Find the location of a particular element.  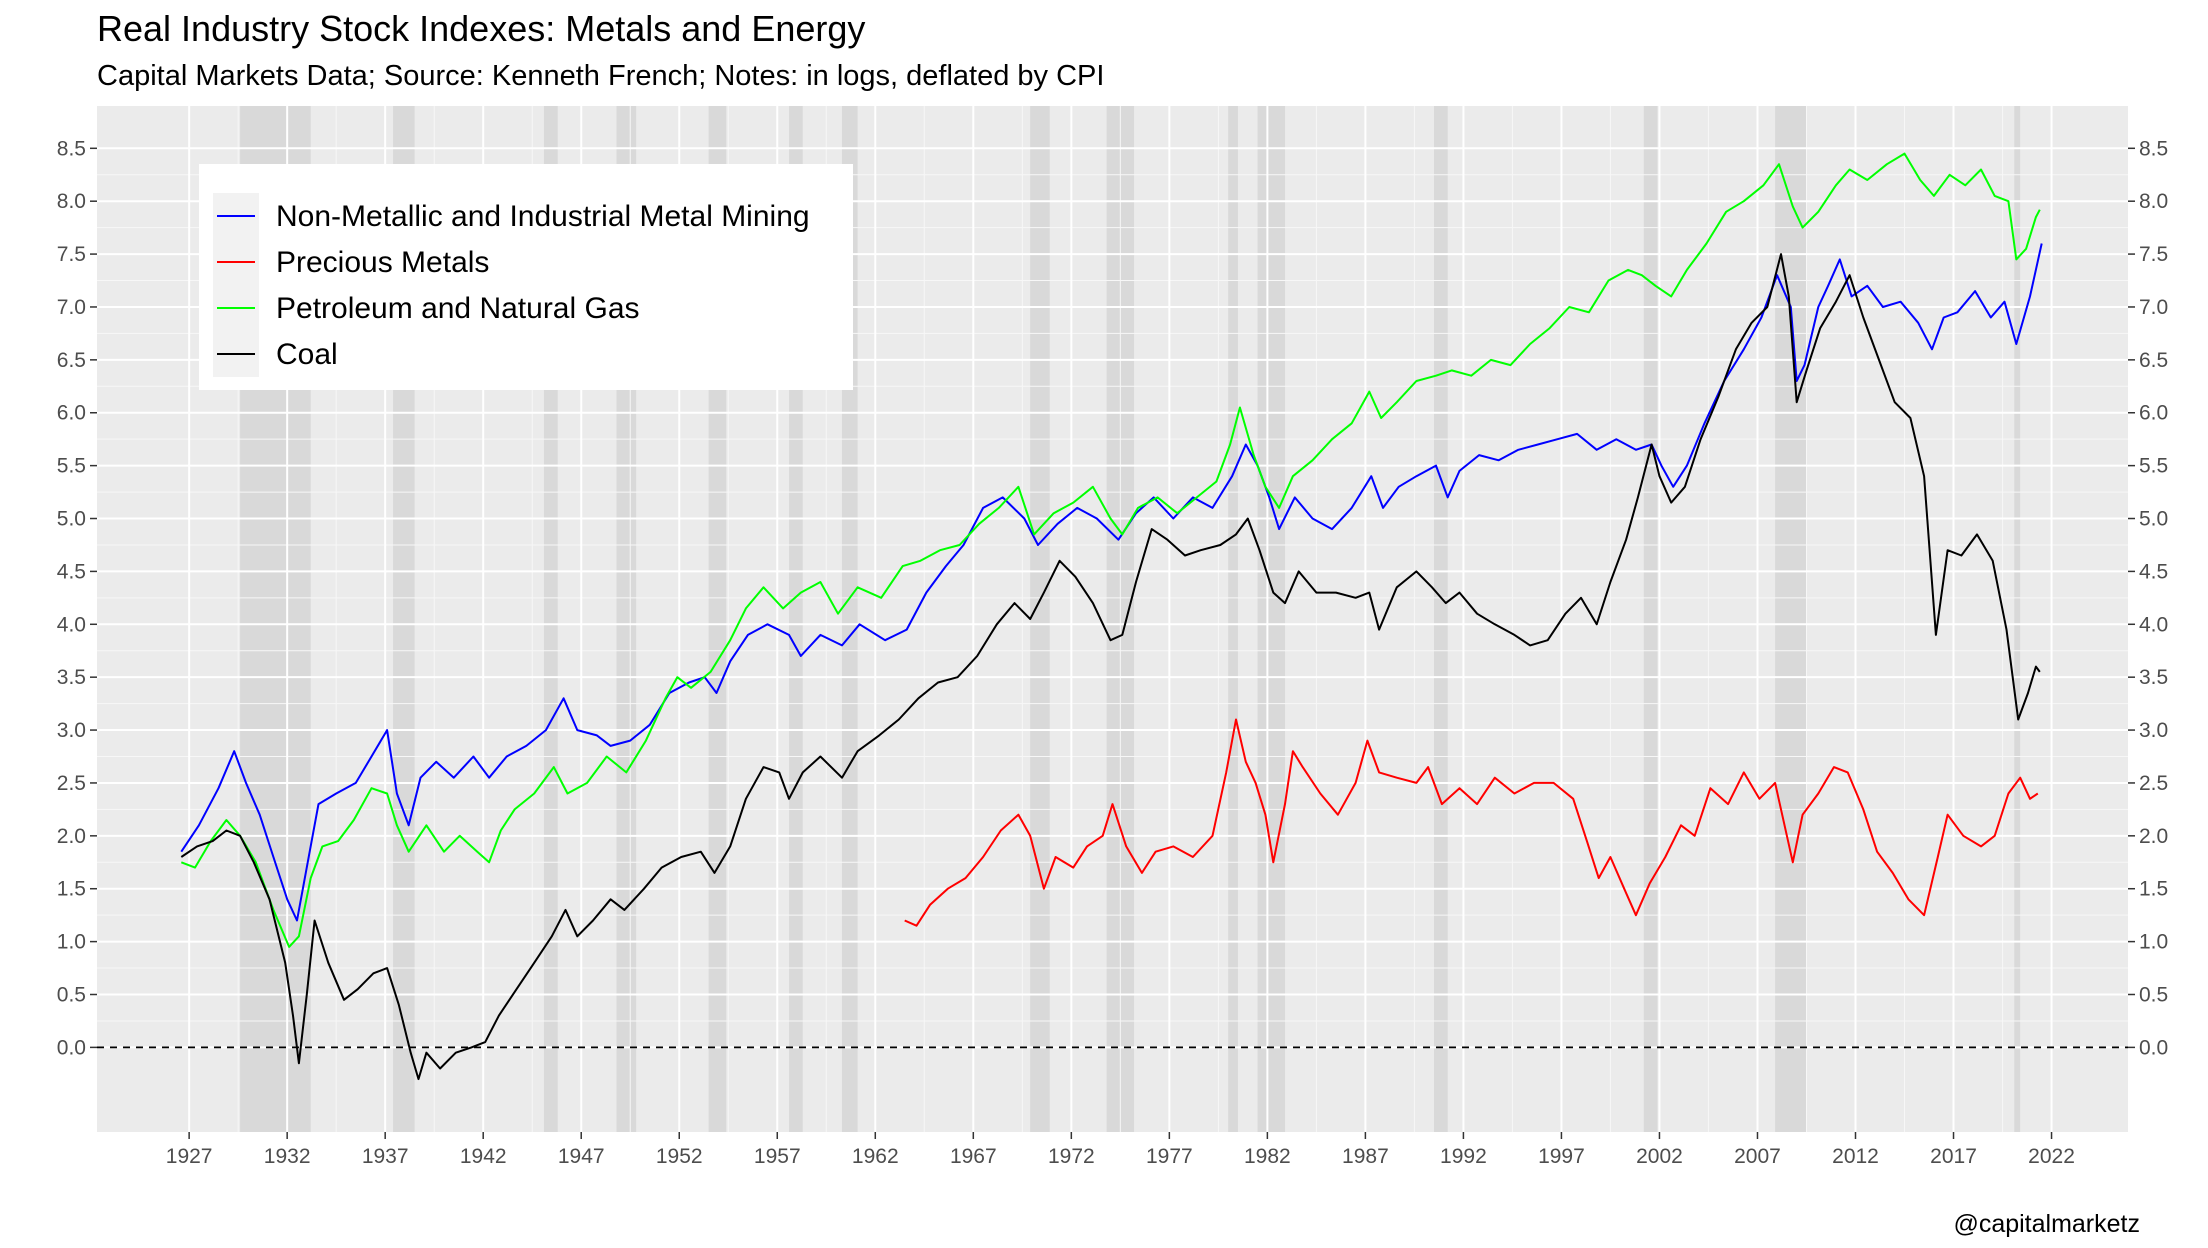

x-tick-label: 2007 is located at coordinates (1757, 1156).